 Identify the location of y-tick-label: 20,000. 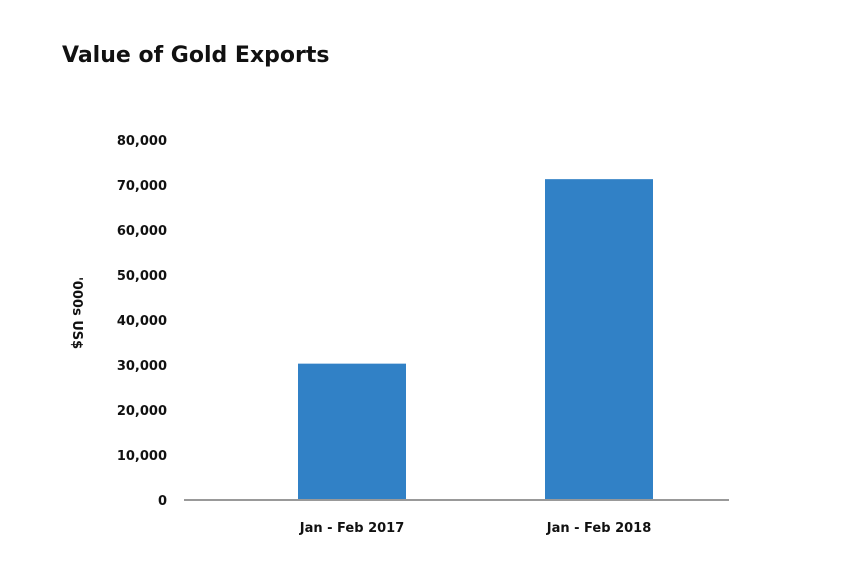
(142, 411).